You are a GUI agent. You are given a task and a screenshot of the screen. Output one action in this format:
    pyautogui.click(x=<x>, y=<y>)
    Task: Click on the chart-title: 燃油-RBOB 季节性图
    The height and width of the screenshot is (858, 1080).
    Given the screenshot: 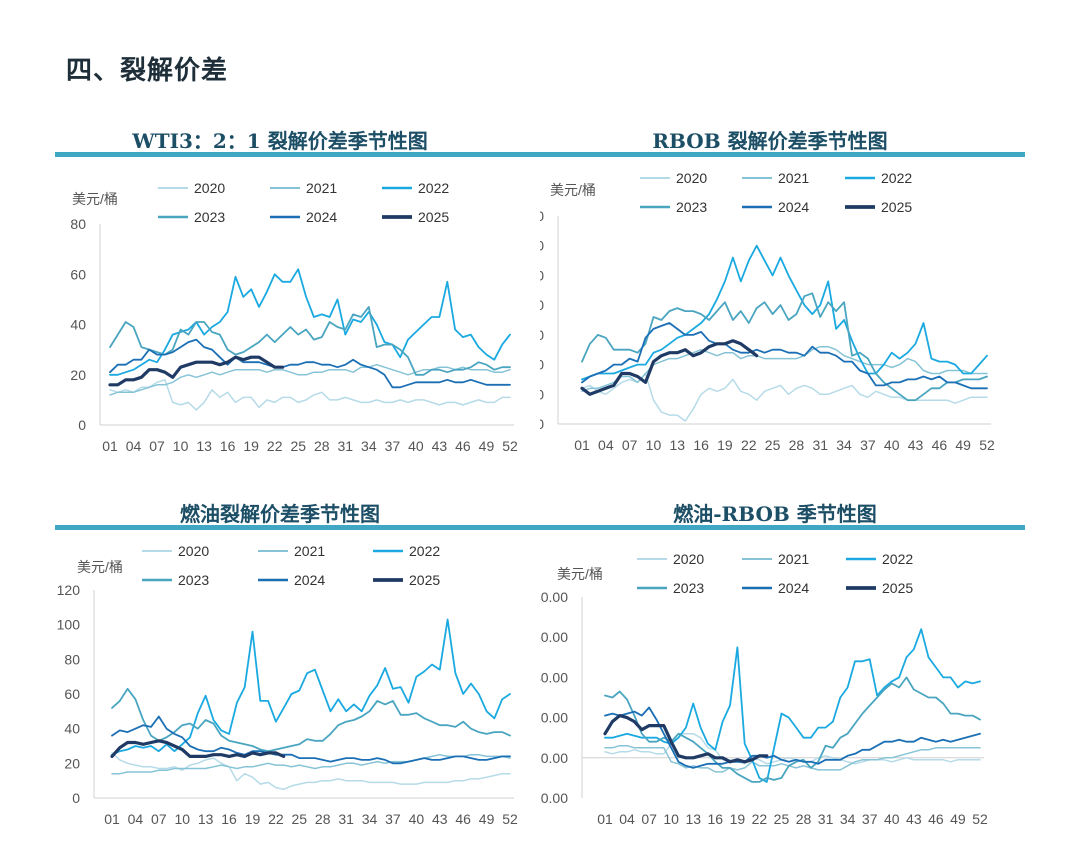 What is the action you would take?
    pyautogui.click(x=775, y=514)
    